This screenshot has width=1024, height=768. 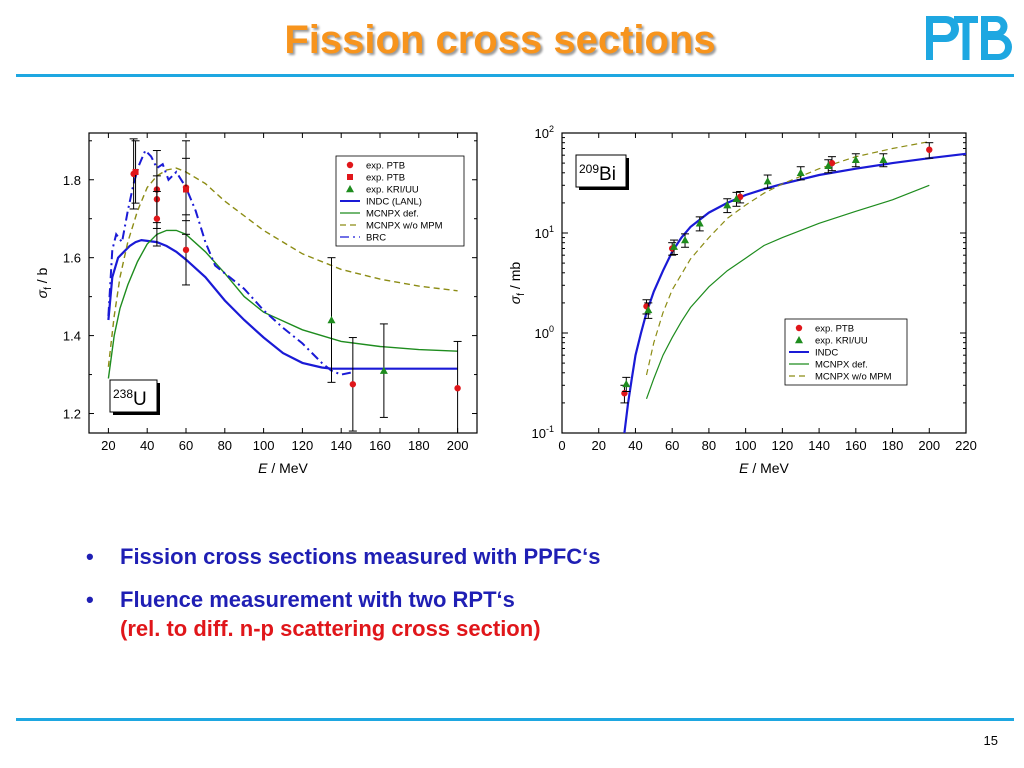 I want to click on y-tick-label: 1.2, so click(x=72, y=414).